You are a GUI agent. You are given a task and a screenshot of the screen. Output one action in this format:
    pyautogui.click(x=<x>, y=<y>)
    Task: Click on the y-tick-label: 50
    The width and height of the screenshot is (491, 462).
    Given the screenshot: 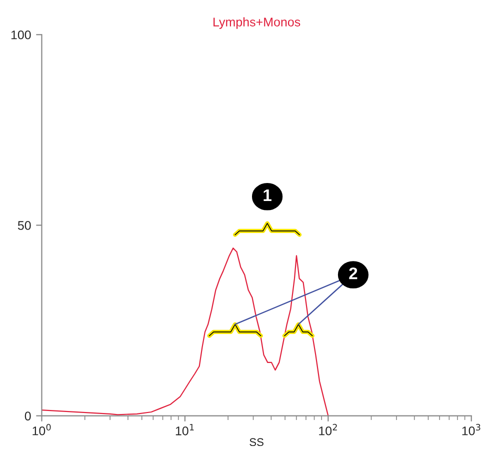 What is the action you would take?
    pyautogui.click(x=24, y=225)
    